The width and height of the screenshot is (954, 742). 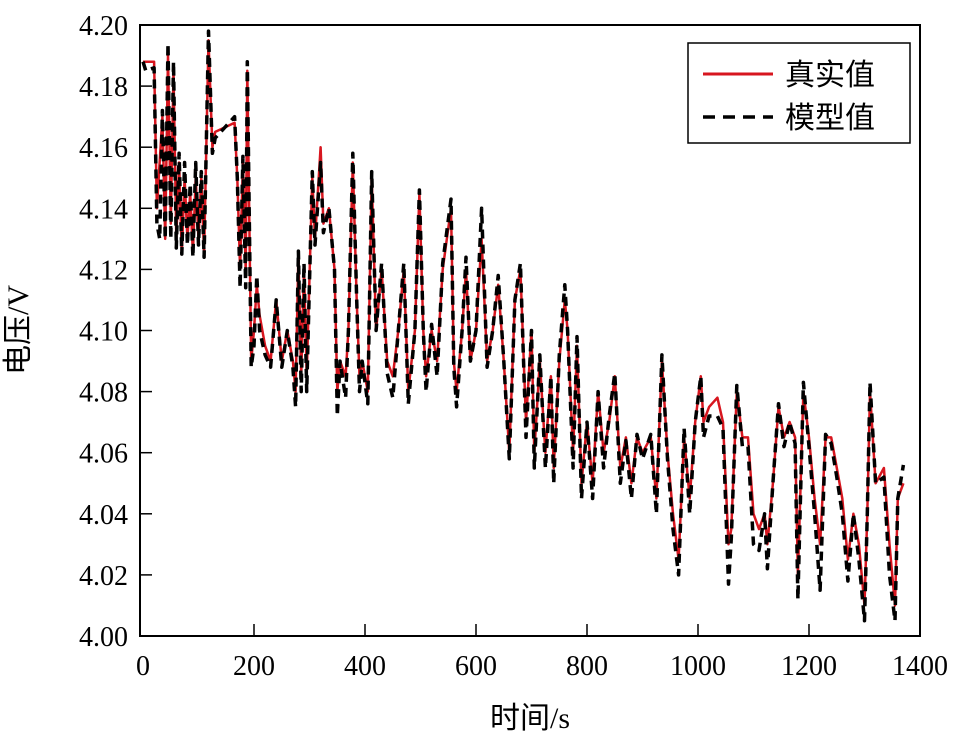 What do you see at coordinates (103, 515) in the screenshot?
I see `y-tick-label: 4.04` at bounding box center [103, 515].